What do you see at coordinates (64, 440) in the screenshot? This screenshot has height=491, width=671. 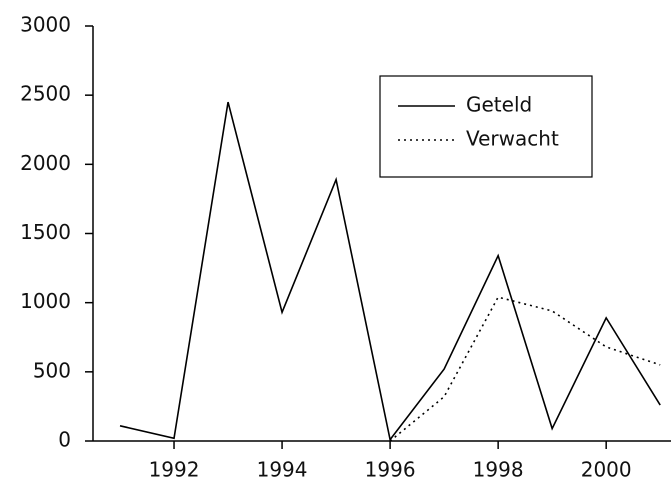 I see `y-tick-label: 0` at bounding box center [64, 440].